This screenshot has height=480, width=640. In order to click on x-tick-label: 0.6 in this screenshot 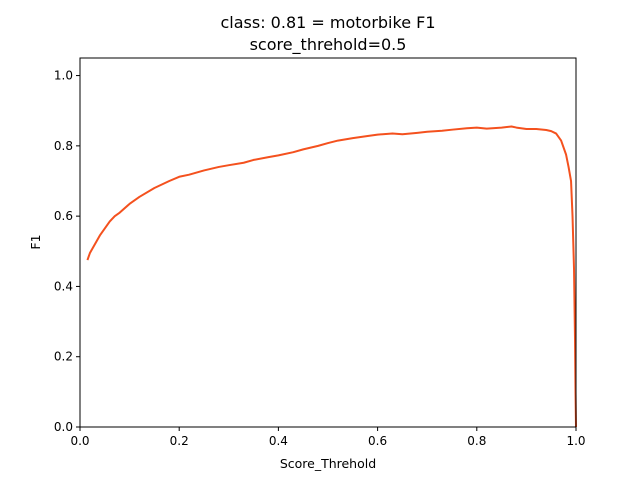, I will do `click(377, 441)`.